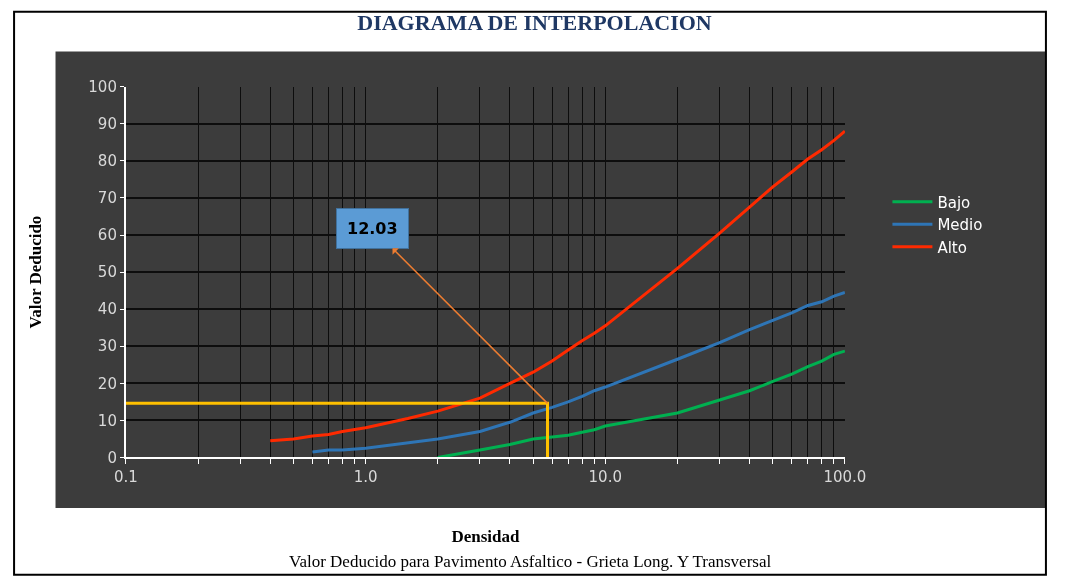  What do you see at coordinates (102, 86) in the screenshot?
I see `y-tick-label: 100` at bounding box center [102, 86].